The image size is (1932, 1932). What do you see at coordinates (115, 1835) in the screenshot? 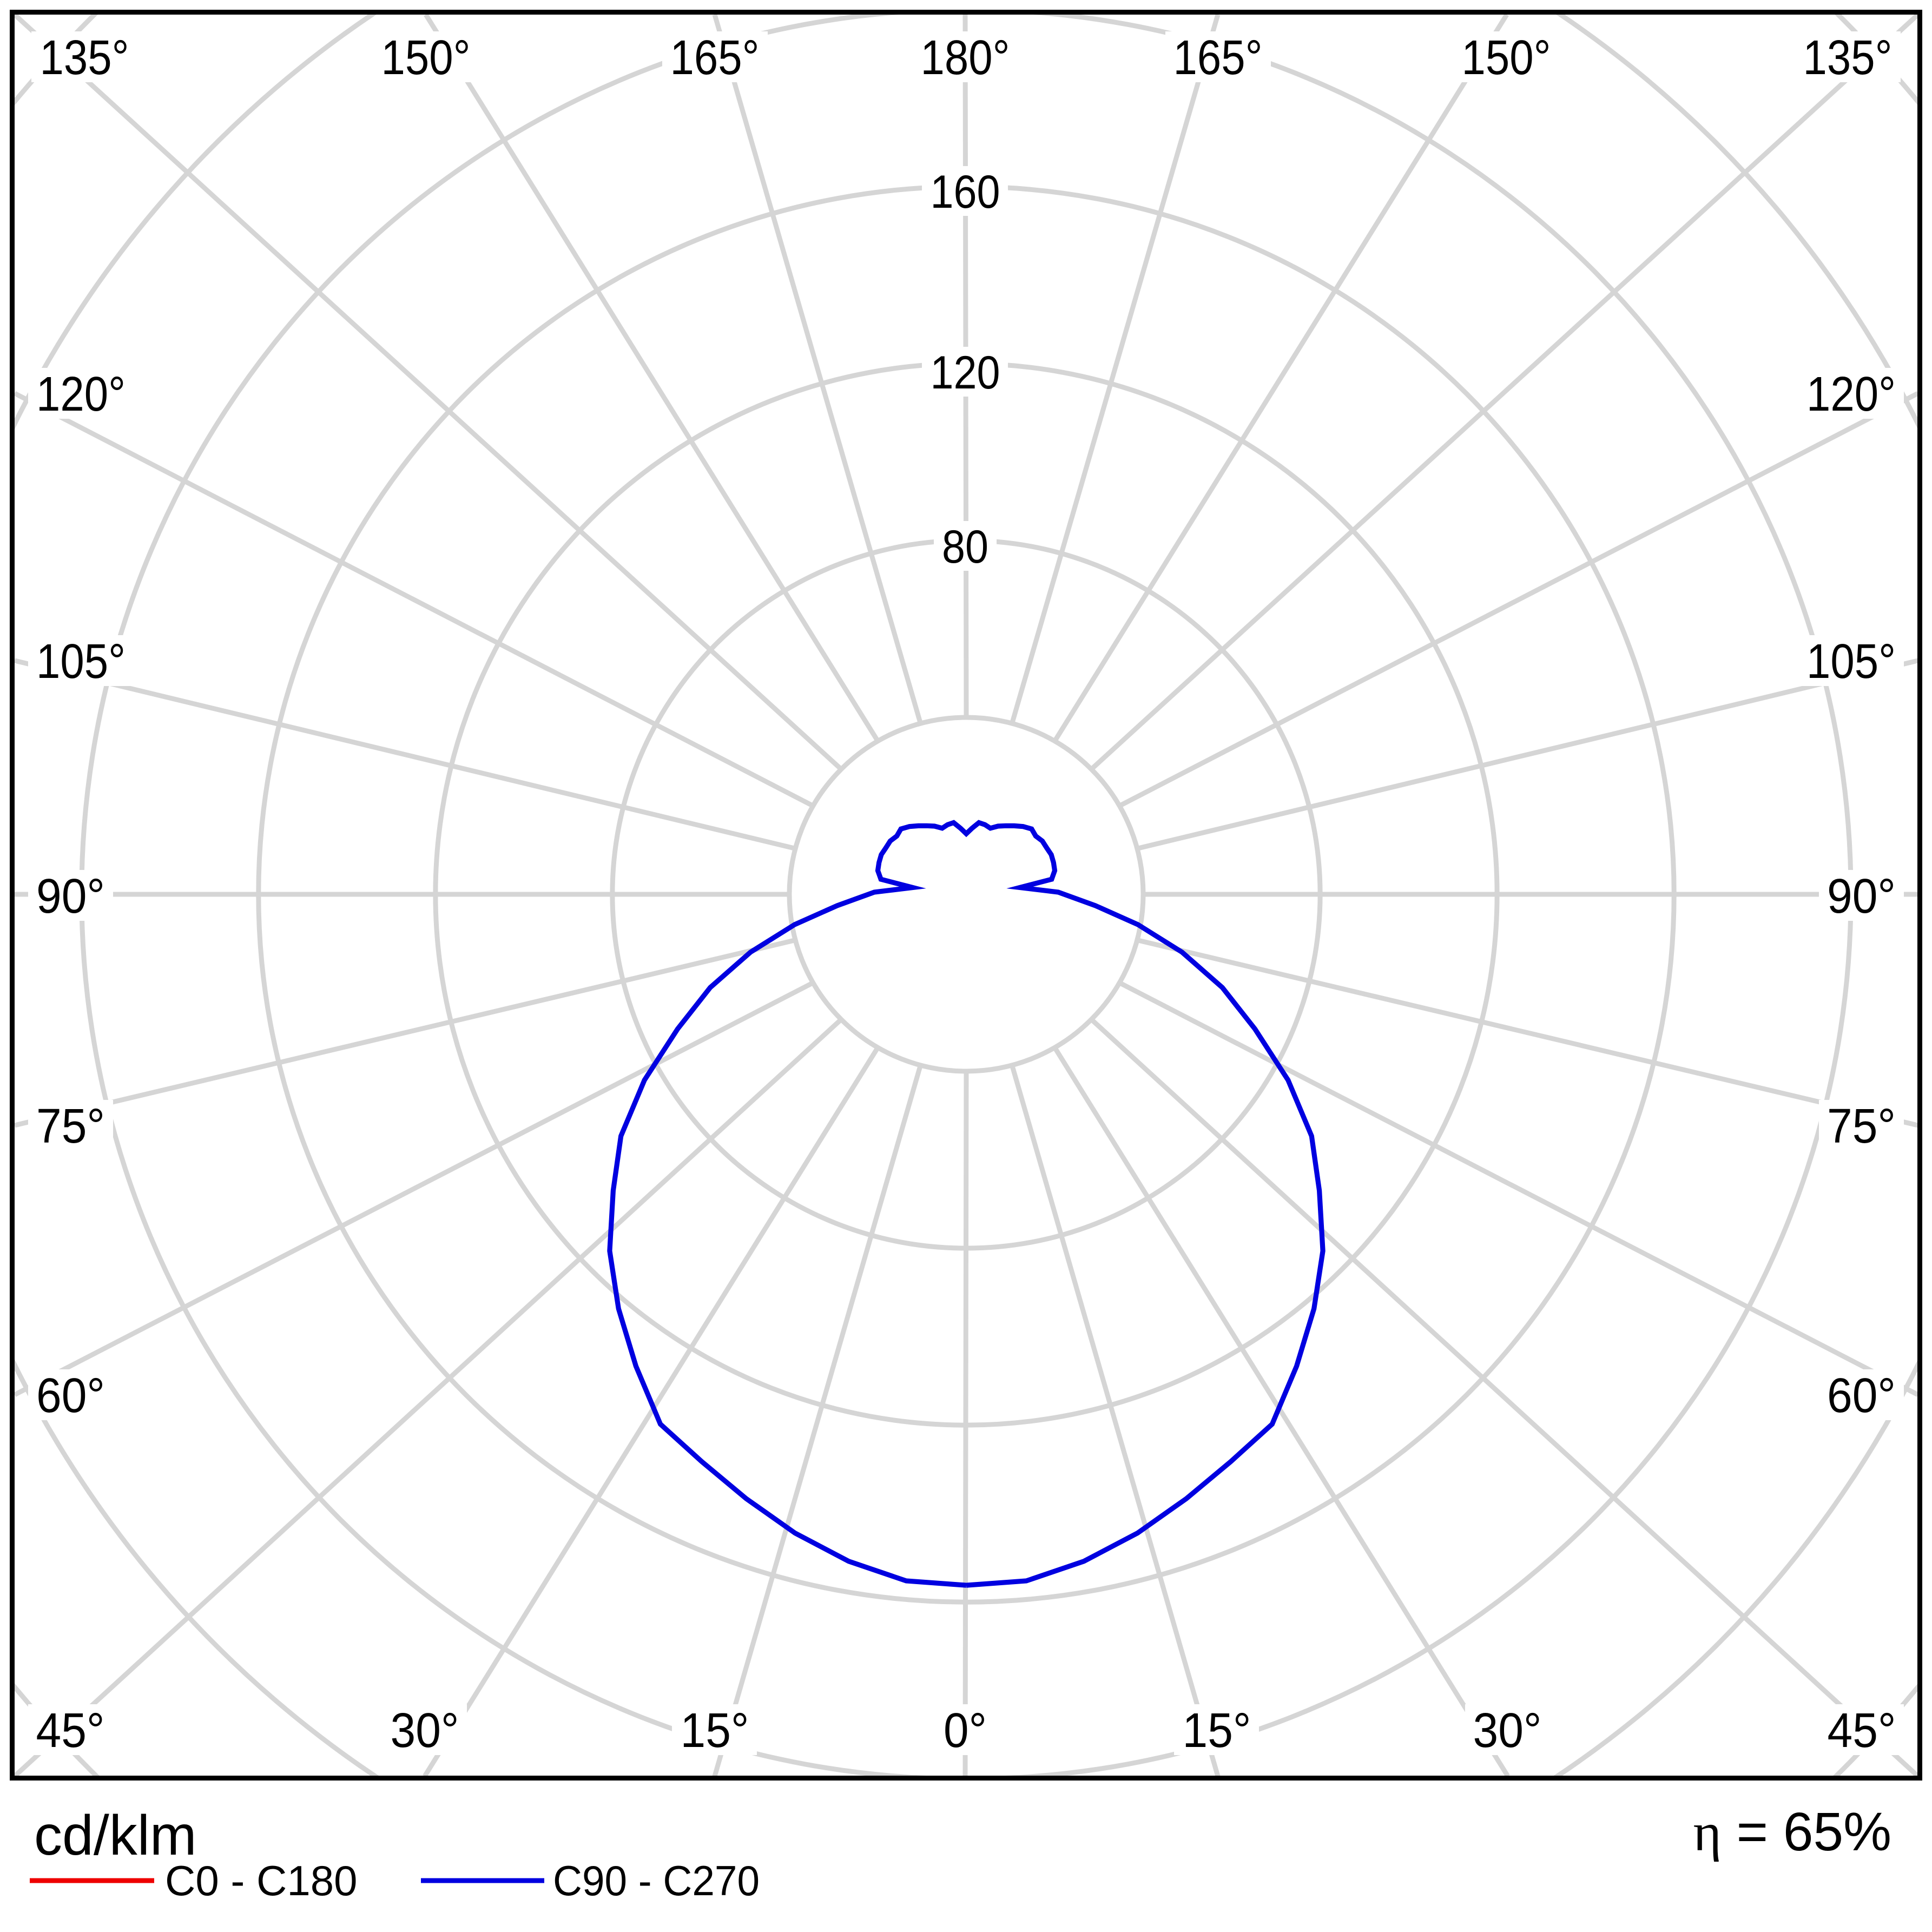
I see `svg-text: cd/klm` at bounding box center [115, 1835].